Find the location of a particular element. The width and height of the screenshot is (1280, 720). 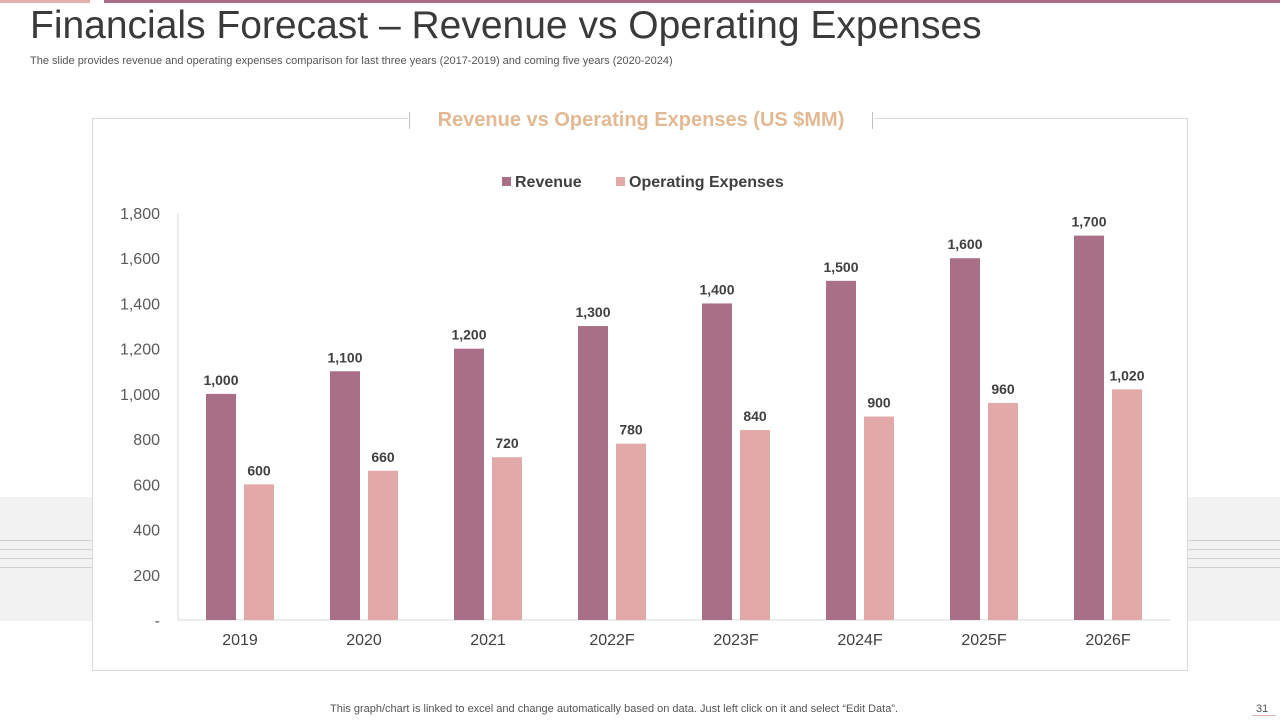

data-label: 720 is located at coordinates (507, 443).